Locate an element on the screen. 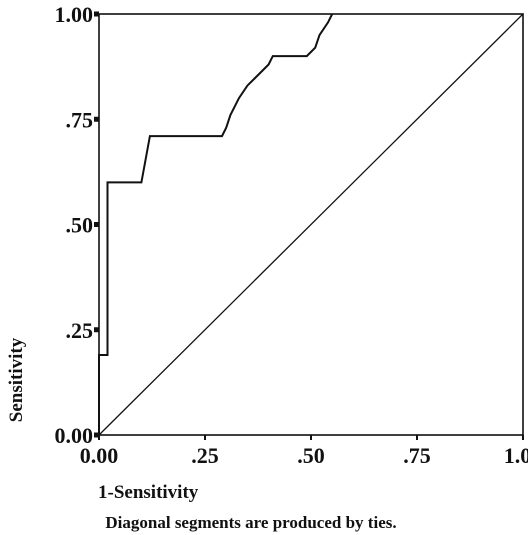 The height and width of the screenshot is (535, 528). y-axis-ticks: 0.00 .25 .50 .75 1.00 is located at coordinates (77, 225).